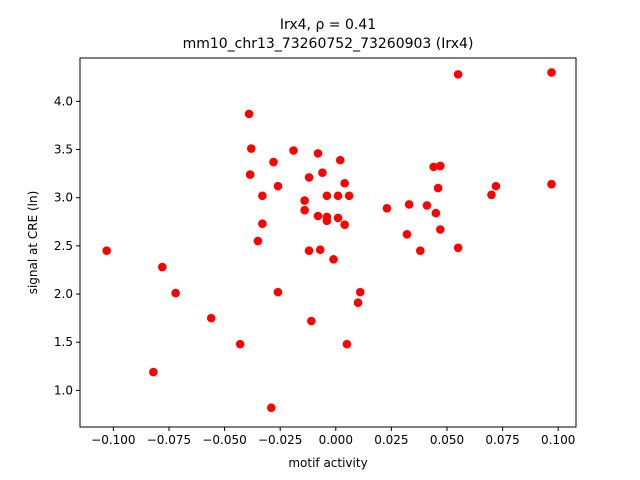 The image size is (640, 480). Describe the element at coordinates (63, 150) in the screenshot. I see `y-tick-label: 3.5` at that location.